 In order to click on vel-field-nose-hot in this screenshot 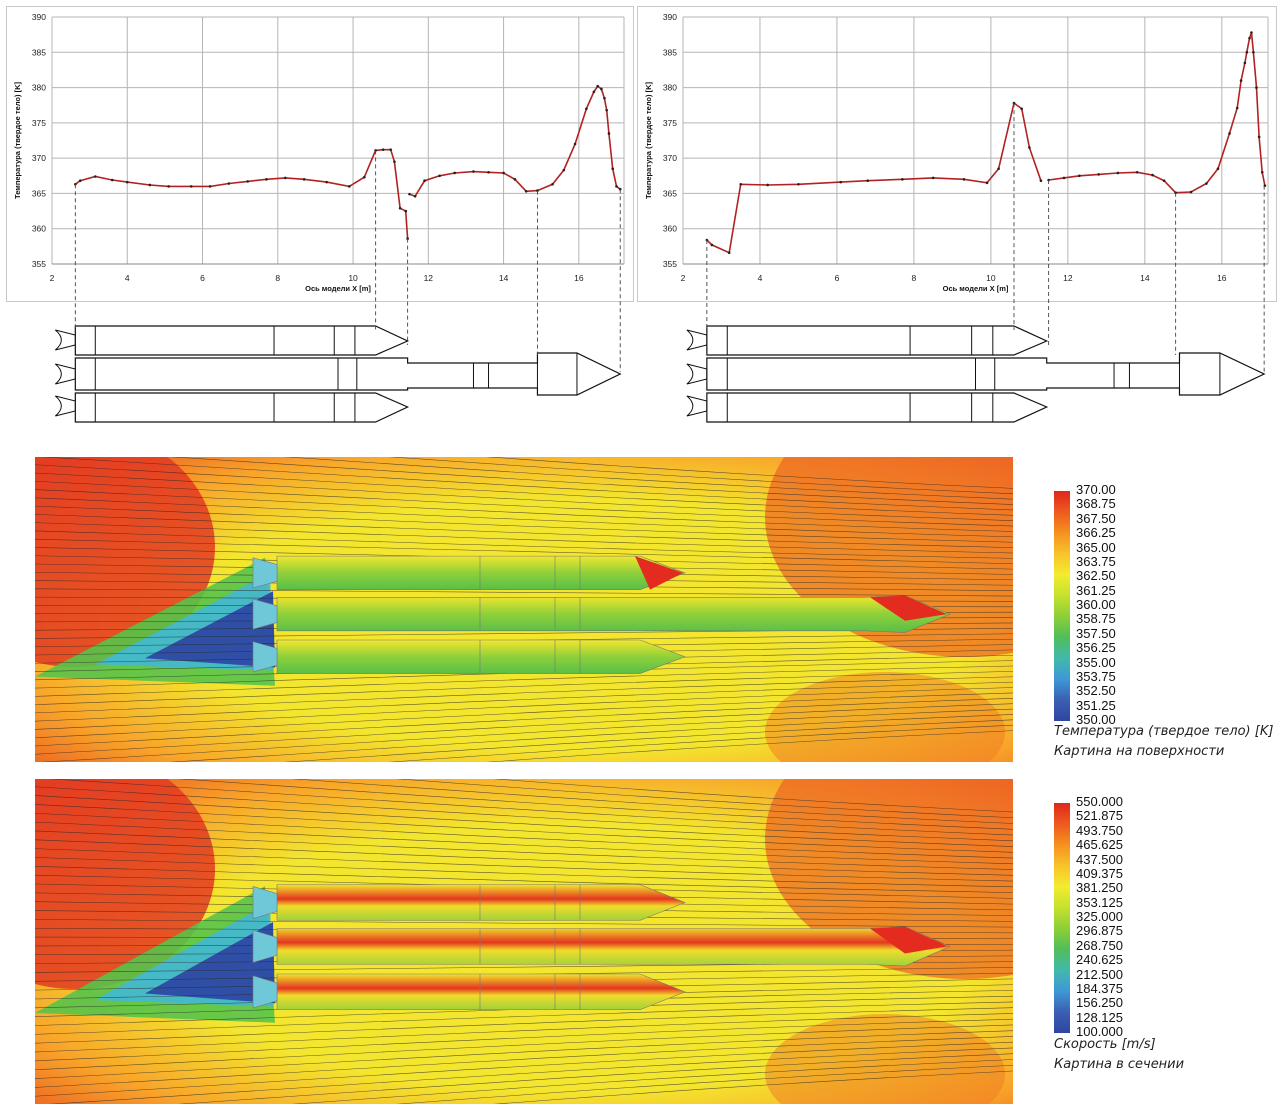, I will do `click(908, 940)`.